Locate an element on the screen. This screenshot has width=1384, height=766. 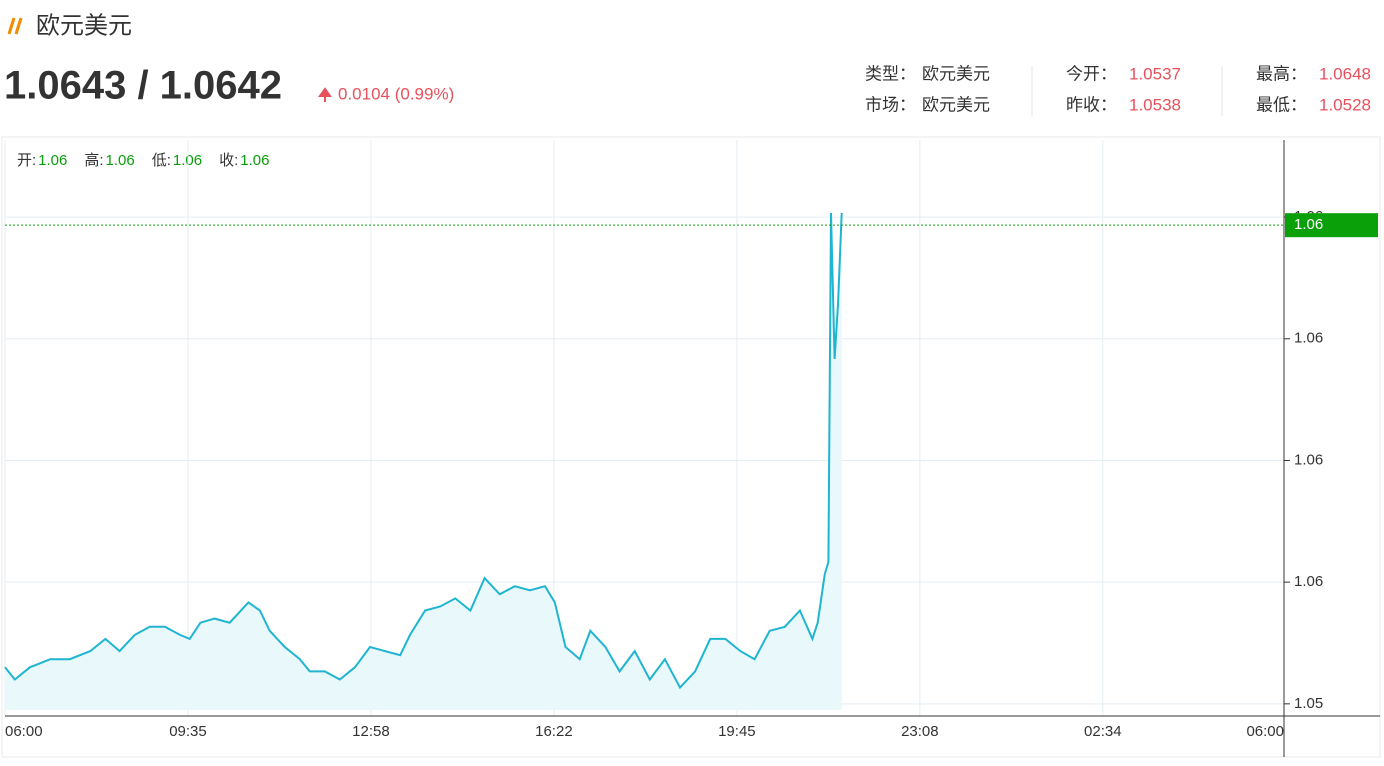
logo-icon is located at coordinates (15, 26).